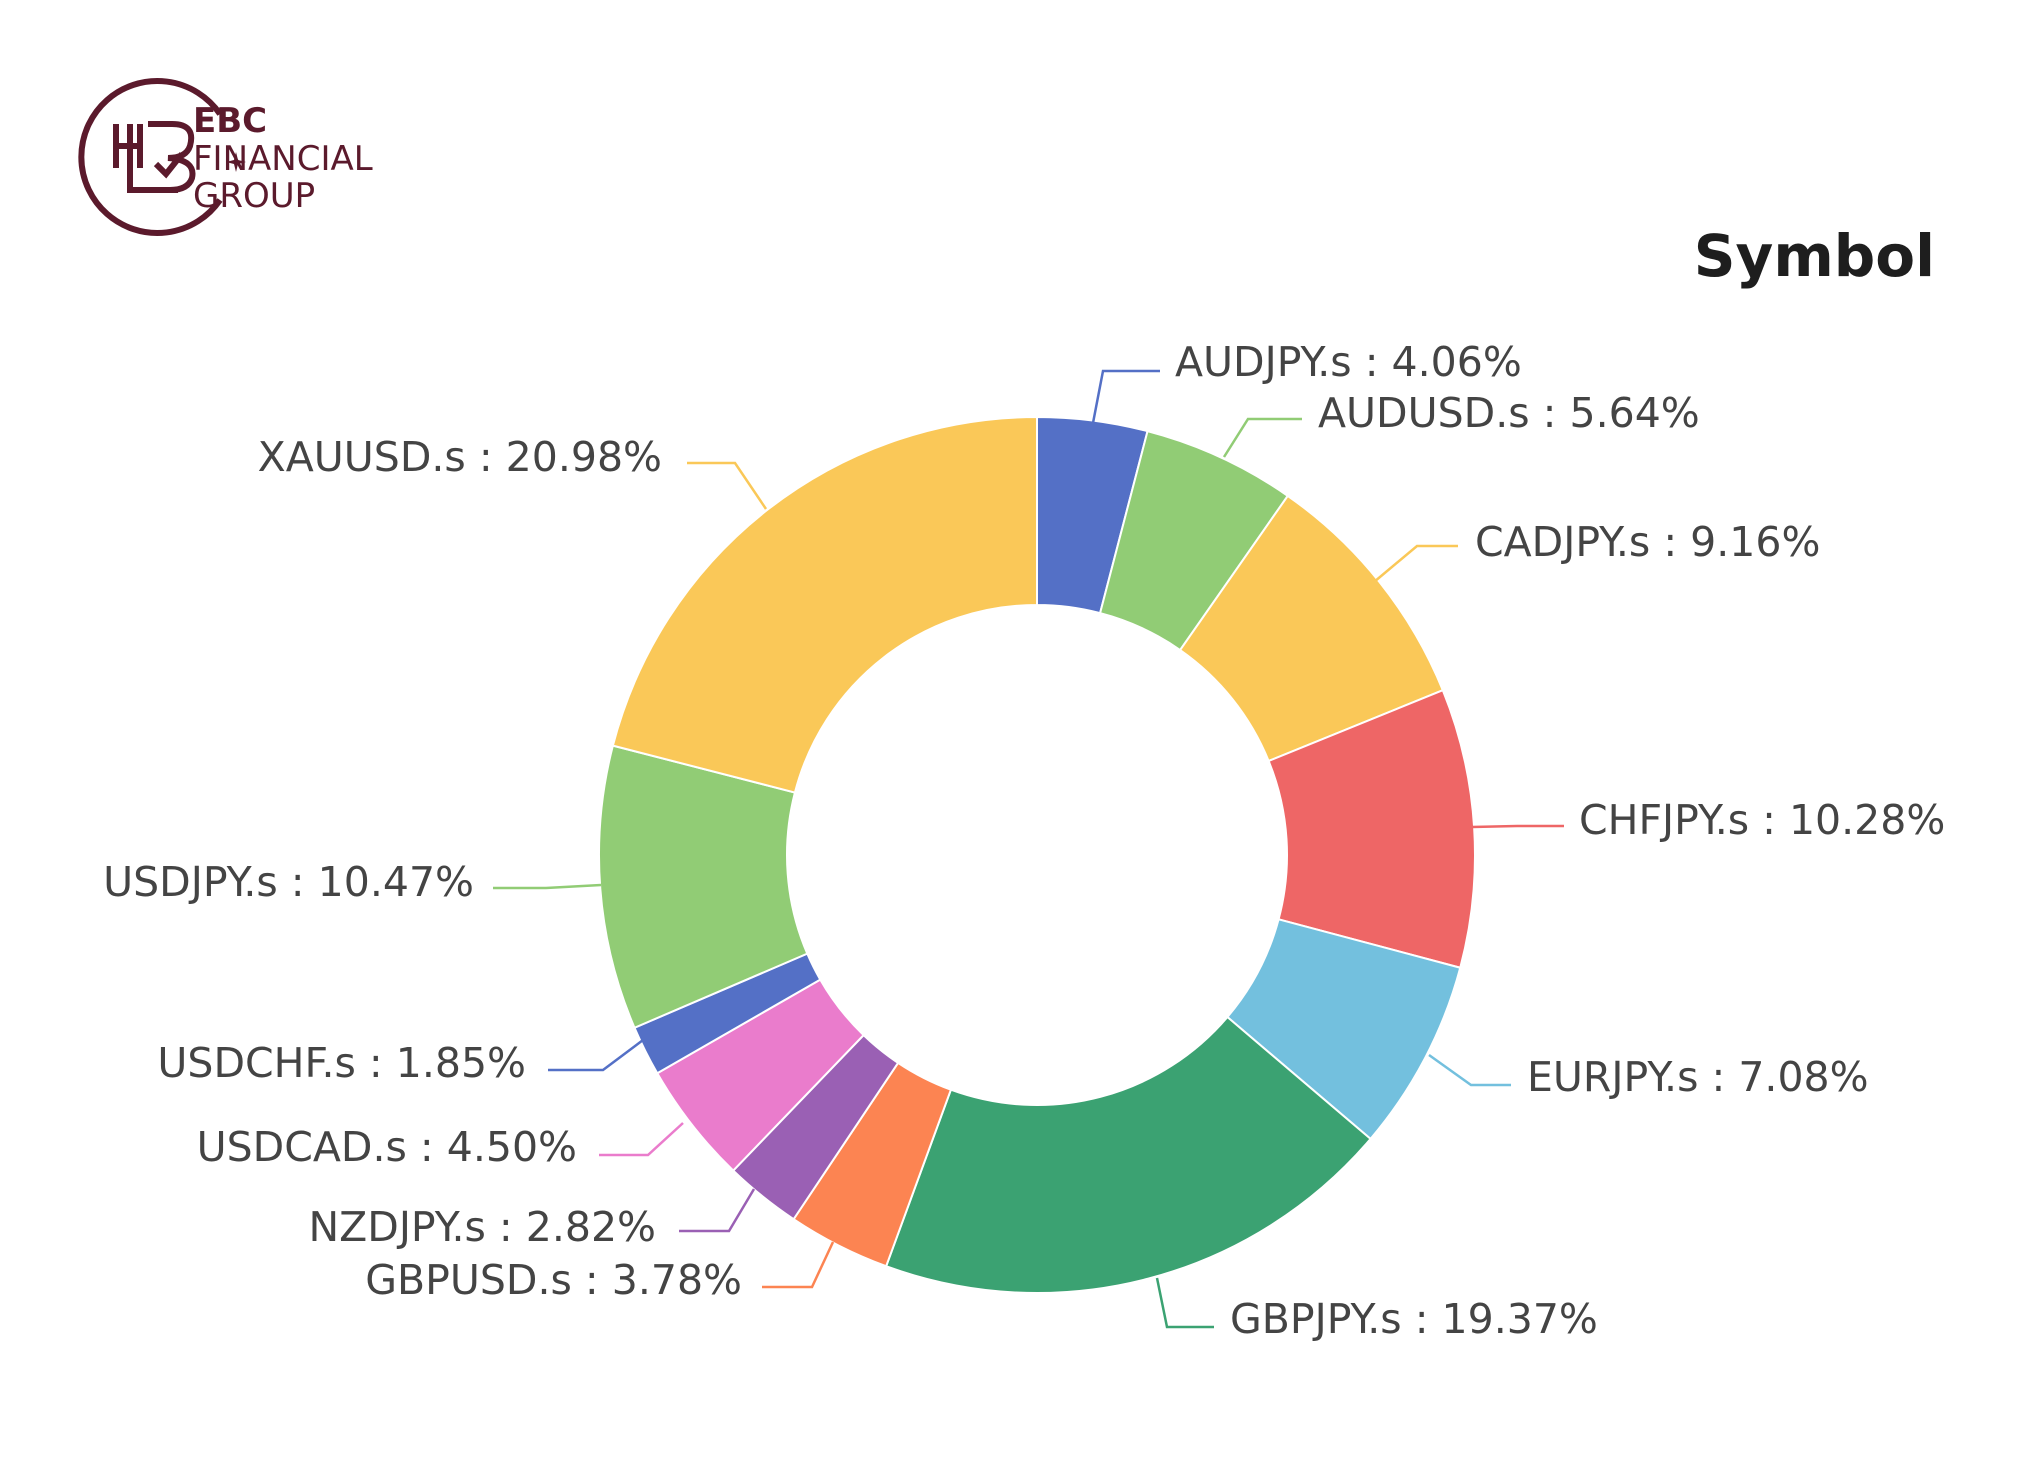  Describe the element at coordinates (1762, 820) in the screenshot. I see `slice-label-chfjpy-s: CHFJPY.s : 10.28%` at that location.